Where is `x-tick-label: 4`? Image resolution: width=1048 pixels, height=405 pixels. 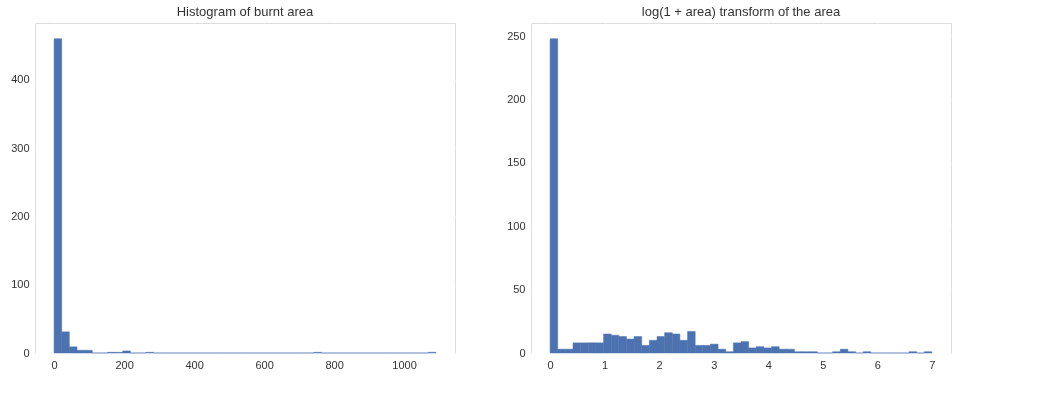 x-tick-label: 4 is located at coordinates (768, 364).